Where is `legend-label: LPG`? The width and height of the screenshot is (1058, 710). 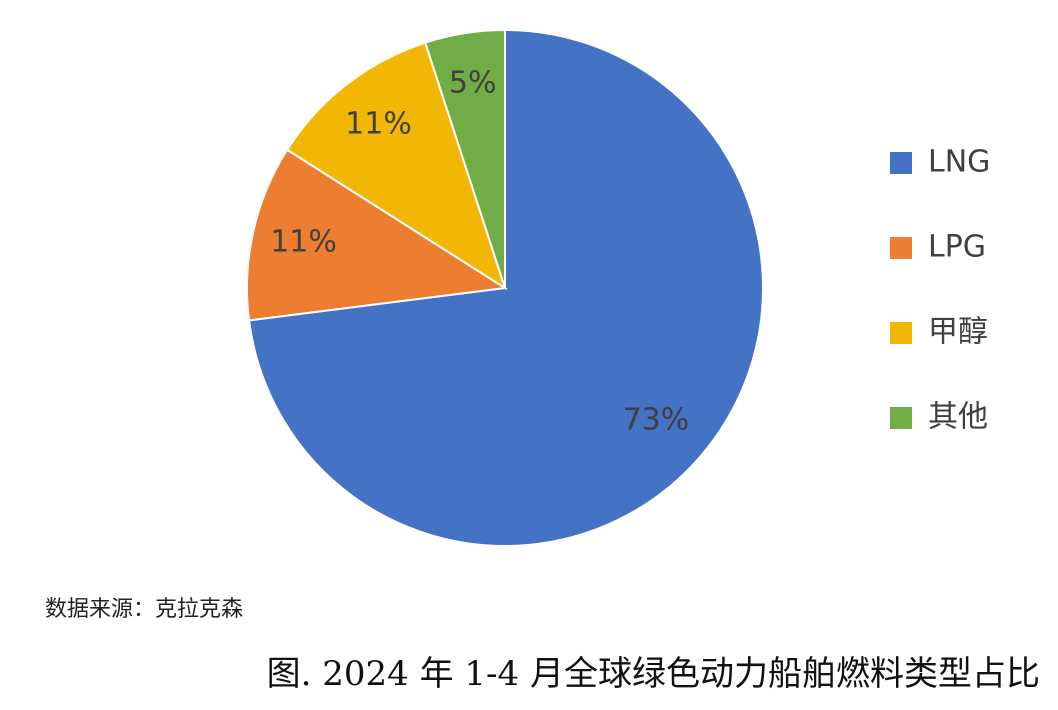 legend-label: LPG is located at coordinates (957, 247).